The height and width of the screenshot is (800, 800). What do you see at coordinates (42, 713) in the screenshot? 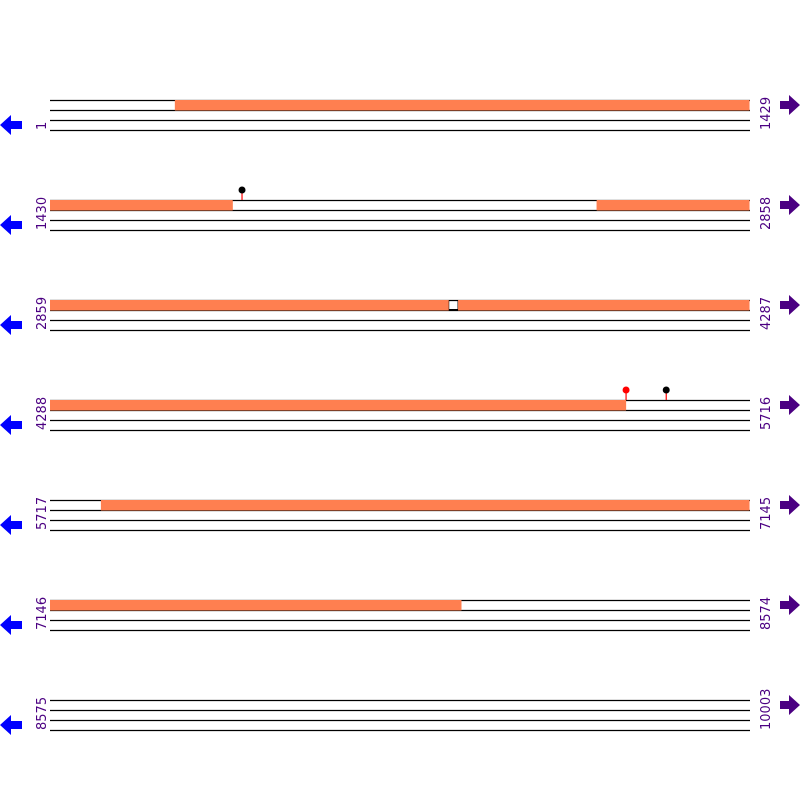
I see `row-start-label: 8575` at bounding box center [42, 713].